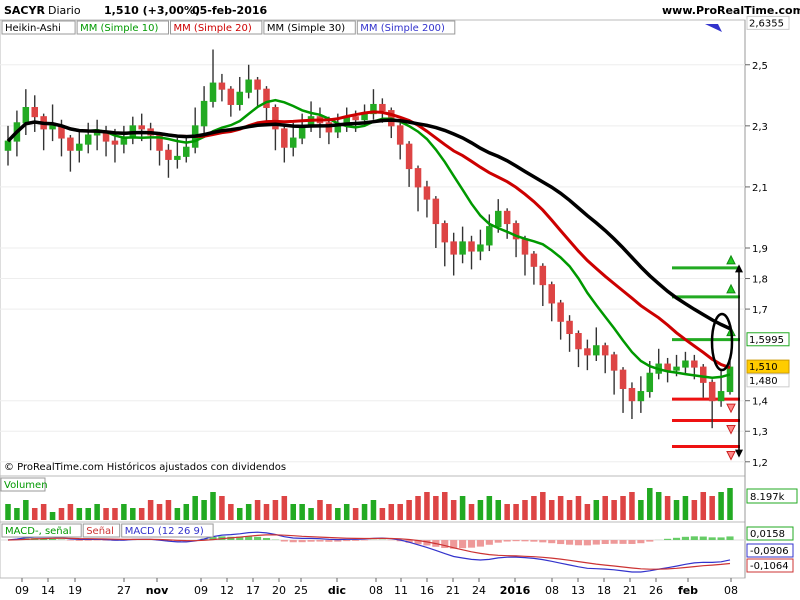 This screenshot has height=600, width=800. What do you see at coordinates (75, 590) in the screenshot?
I see `x-tick-label: 19` at bounding box center [75, 590].